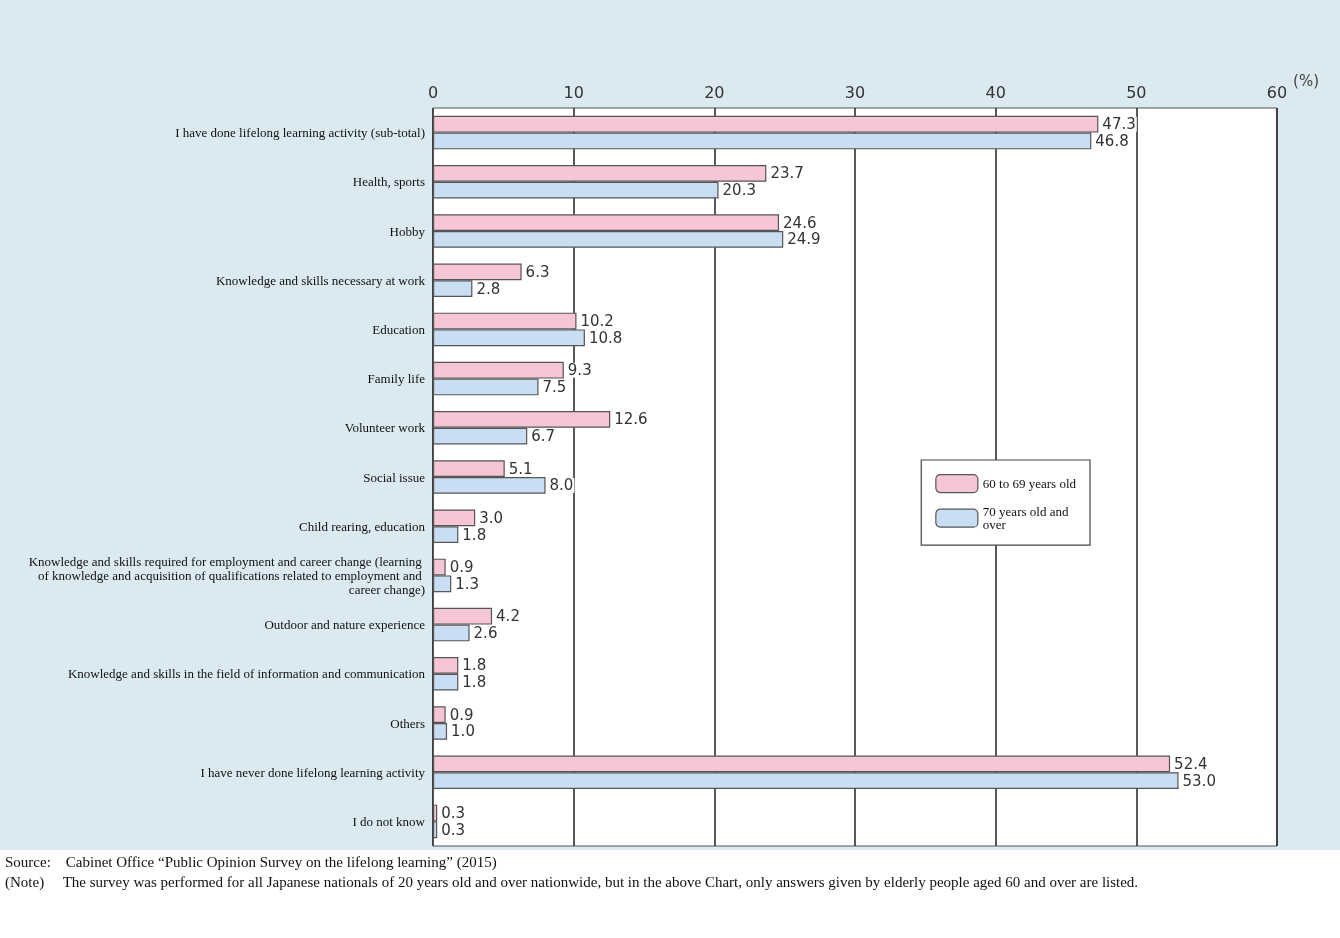 This screenshot has width=1340, height=938. Describe the element at coordinates (251, 862) in the screenshot. I see `source-note: Source: Cabinet Office “Public Opinion Survey on the lifelong learning” (2015)` at that location.